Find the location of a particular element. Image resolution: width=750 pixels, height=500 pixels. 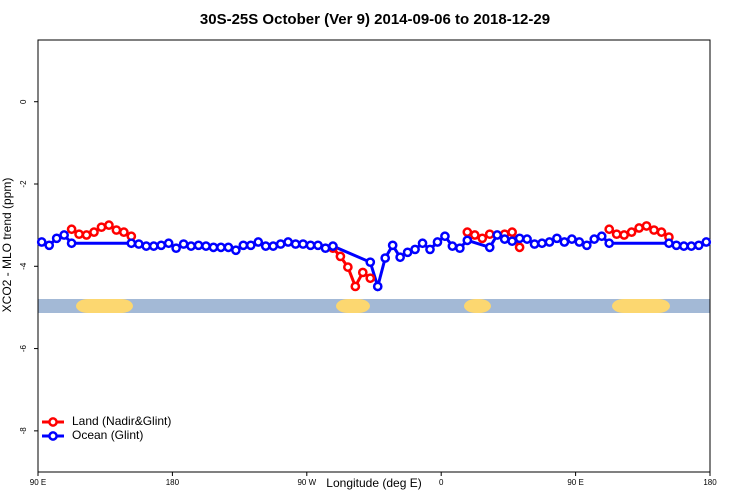

y-axis-label: XCO2 - MLO trend (ppm) is located at coordinates (7, 245).